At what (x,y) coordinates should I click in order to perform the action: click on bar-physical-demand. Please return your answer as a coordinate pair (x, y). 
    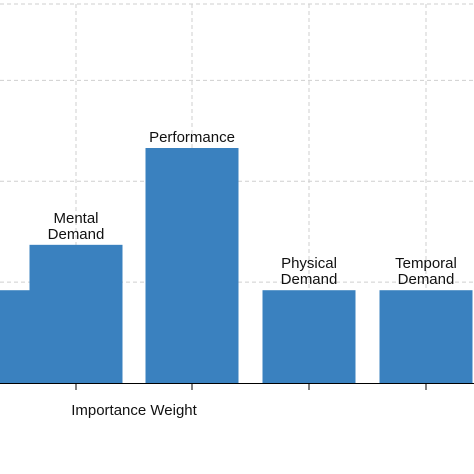
    Looking at the image, I should click on (309, 336).